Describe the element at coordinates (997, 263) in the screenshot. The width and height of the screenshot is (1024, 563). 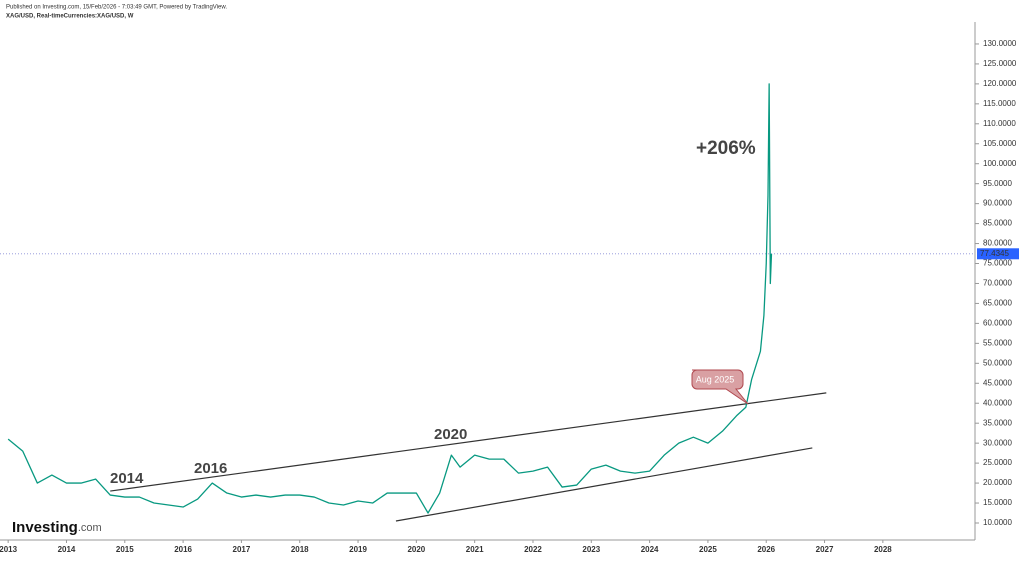
I see `y-tick-label: 75.0000` at that location.